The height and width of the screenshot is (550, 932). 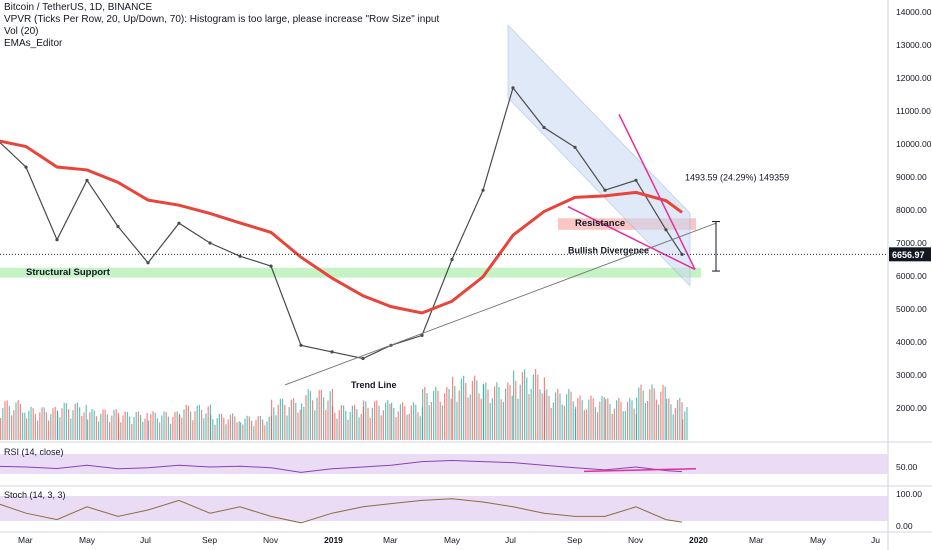 What do you see at coordinates (78, 7) in the screenshot?
I see `symbol-title: Bitcoin / TetherUS, 1D, BINANCE` at bounding box center [78, 7].